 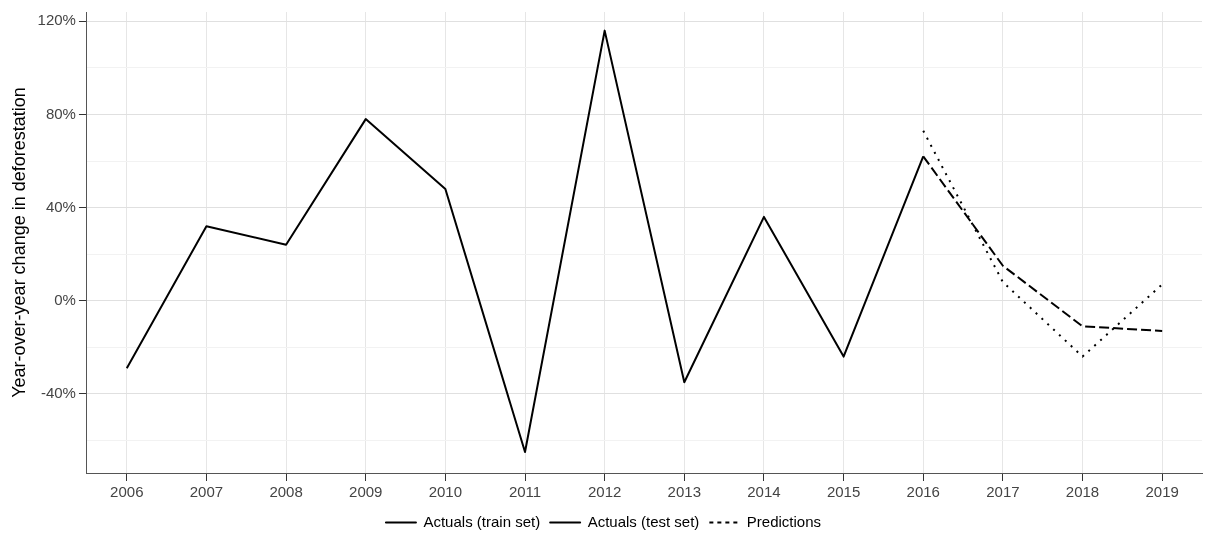 I want to click on x-tick-label: 2008, so click(x=286, y=492).